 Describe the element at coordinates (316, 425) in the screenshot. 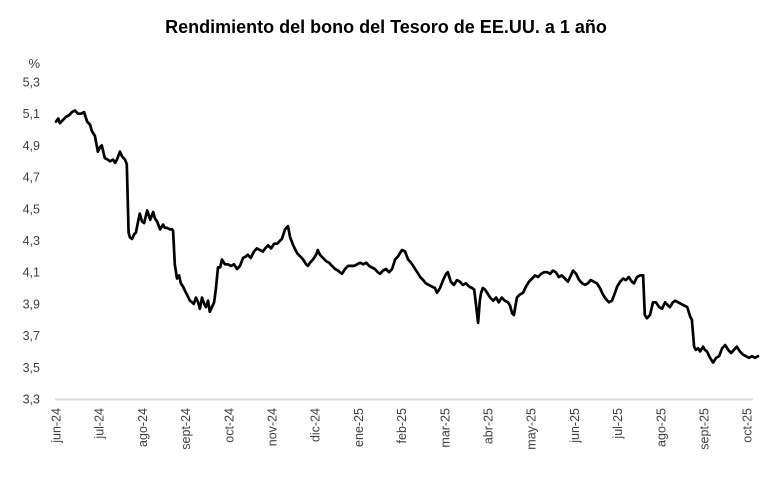

I see `x-tick-label: dic-24` at that location.